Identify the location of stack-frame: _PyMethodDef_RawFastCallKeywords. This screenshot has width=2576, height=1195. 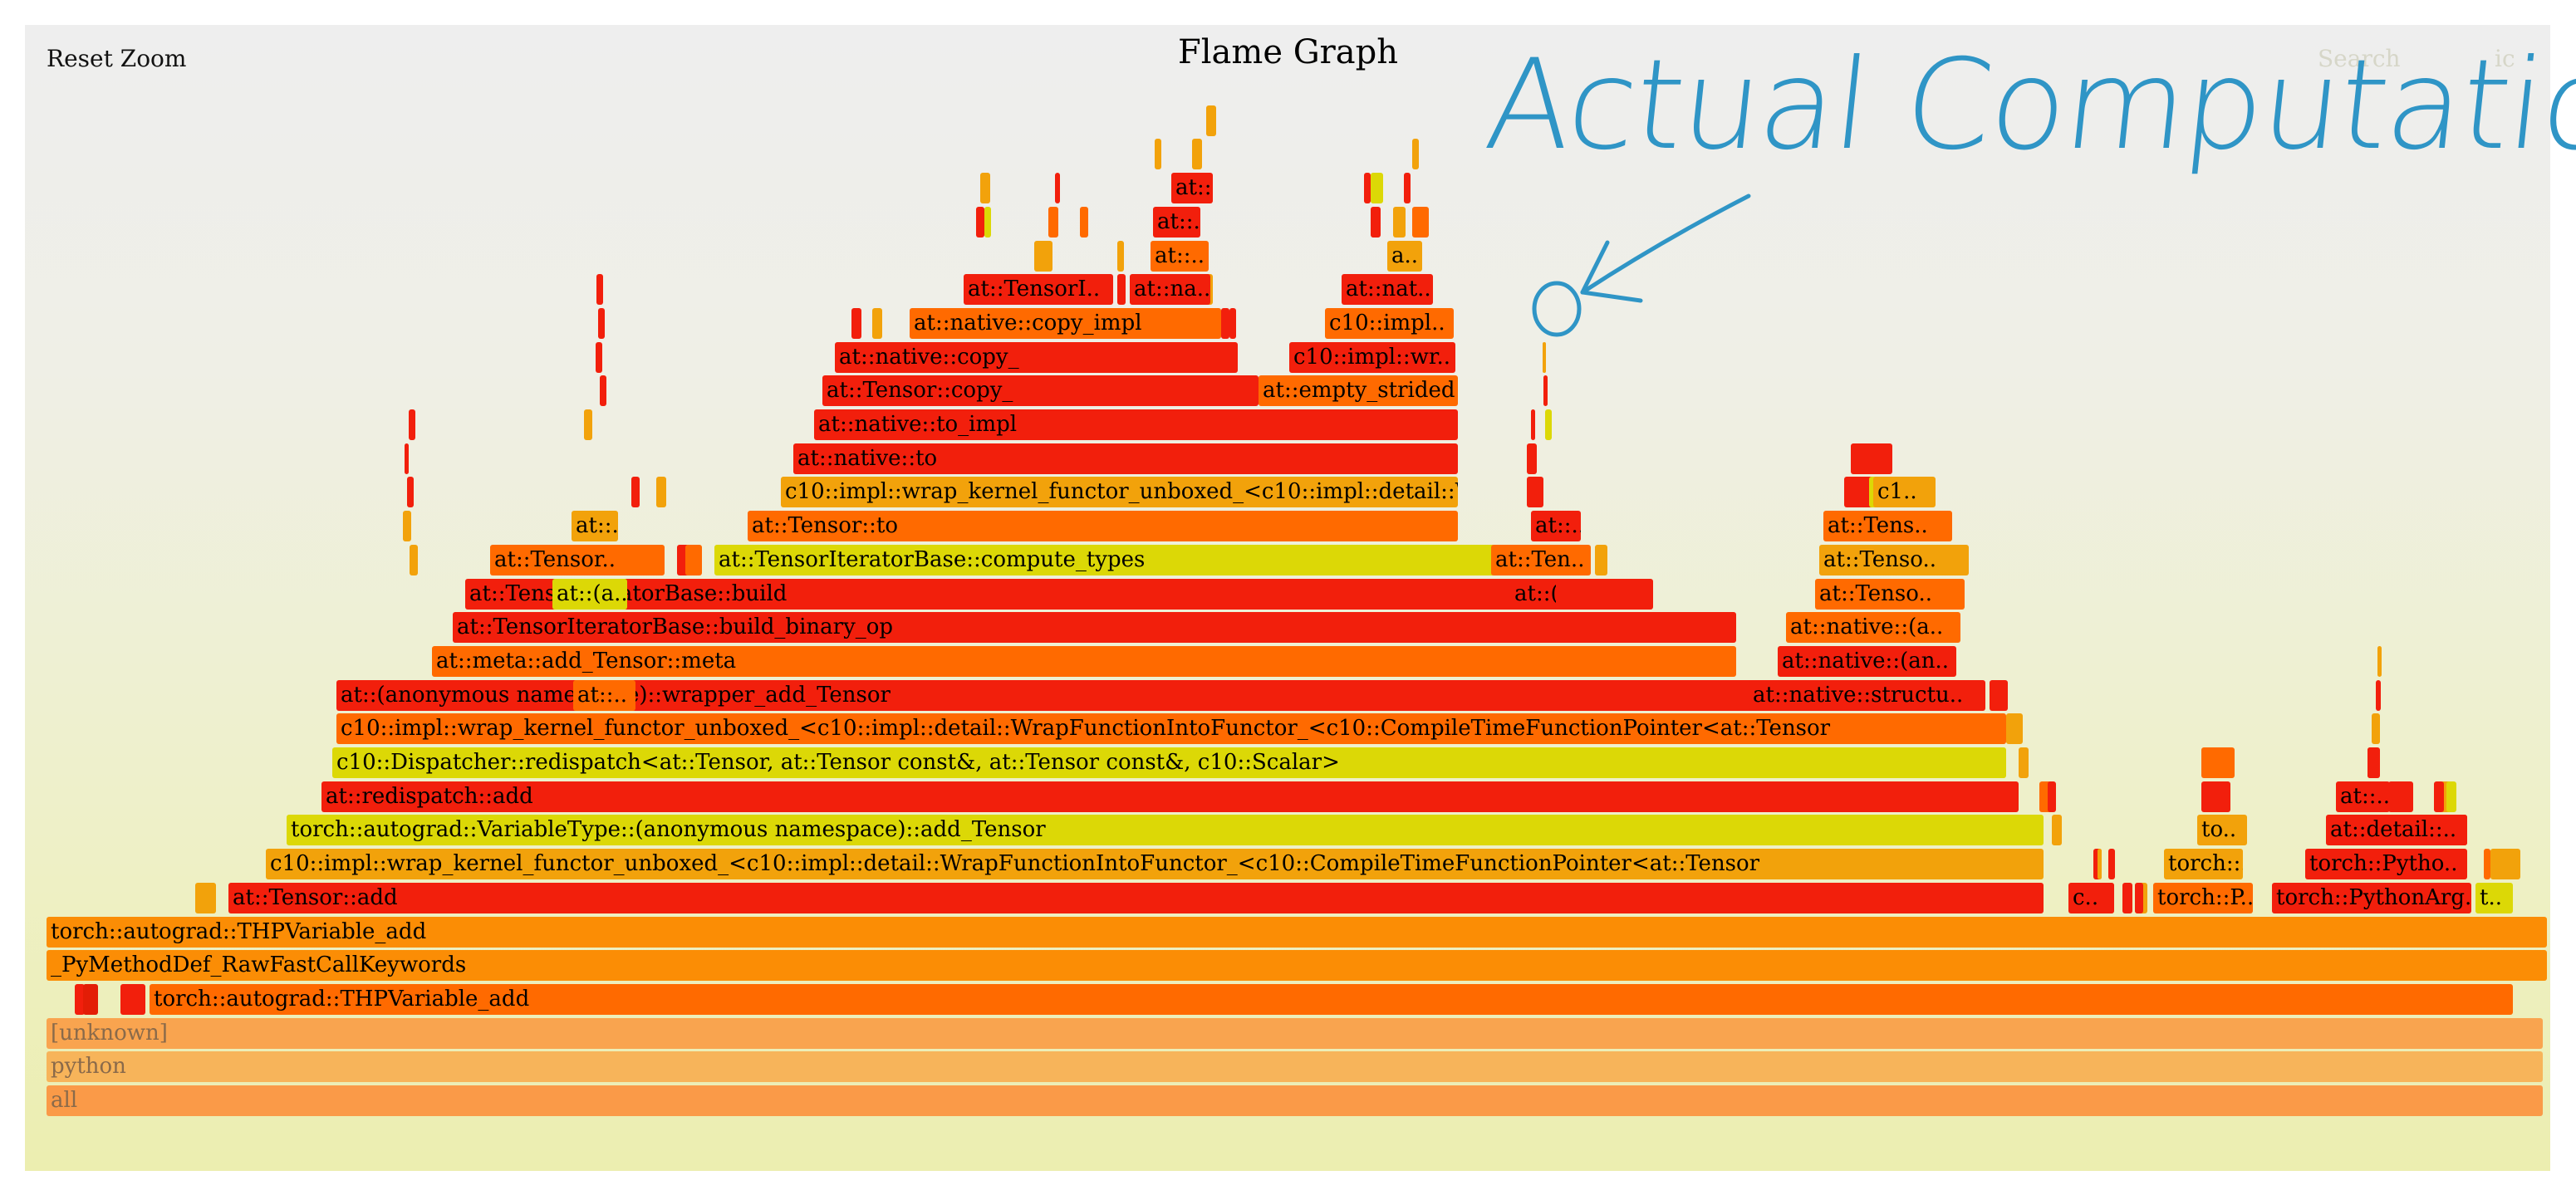
(1297, 966).